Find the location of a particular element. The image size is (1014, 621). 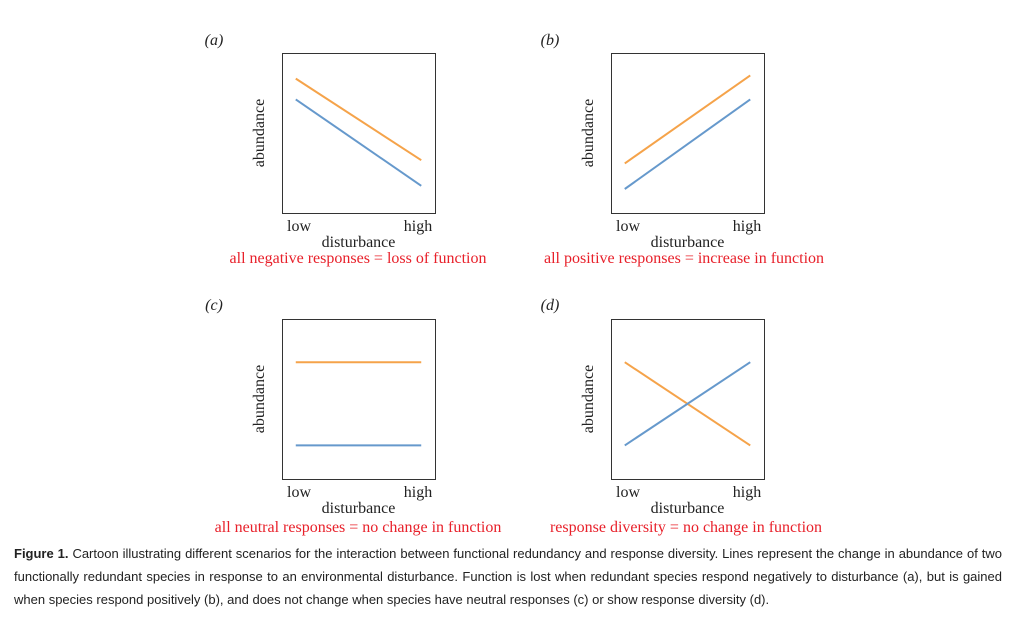

figure-caption-label: Figure 1. is located at coordinates (41, 553).